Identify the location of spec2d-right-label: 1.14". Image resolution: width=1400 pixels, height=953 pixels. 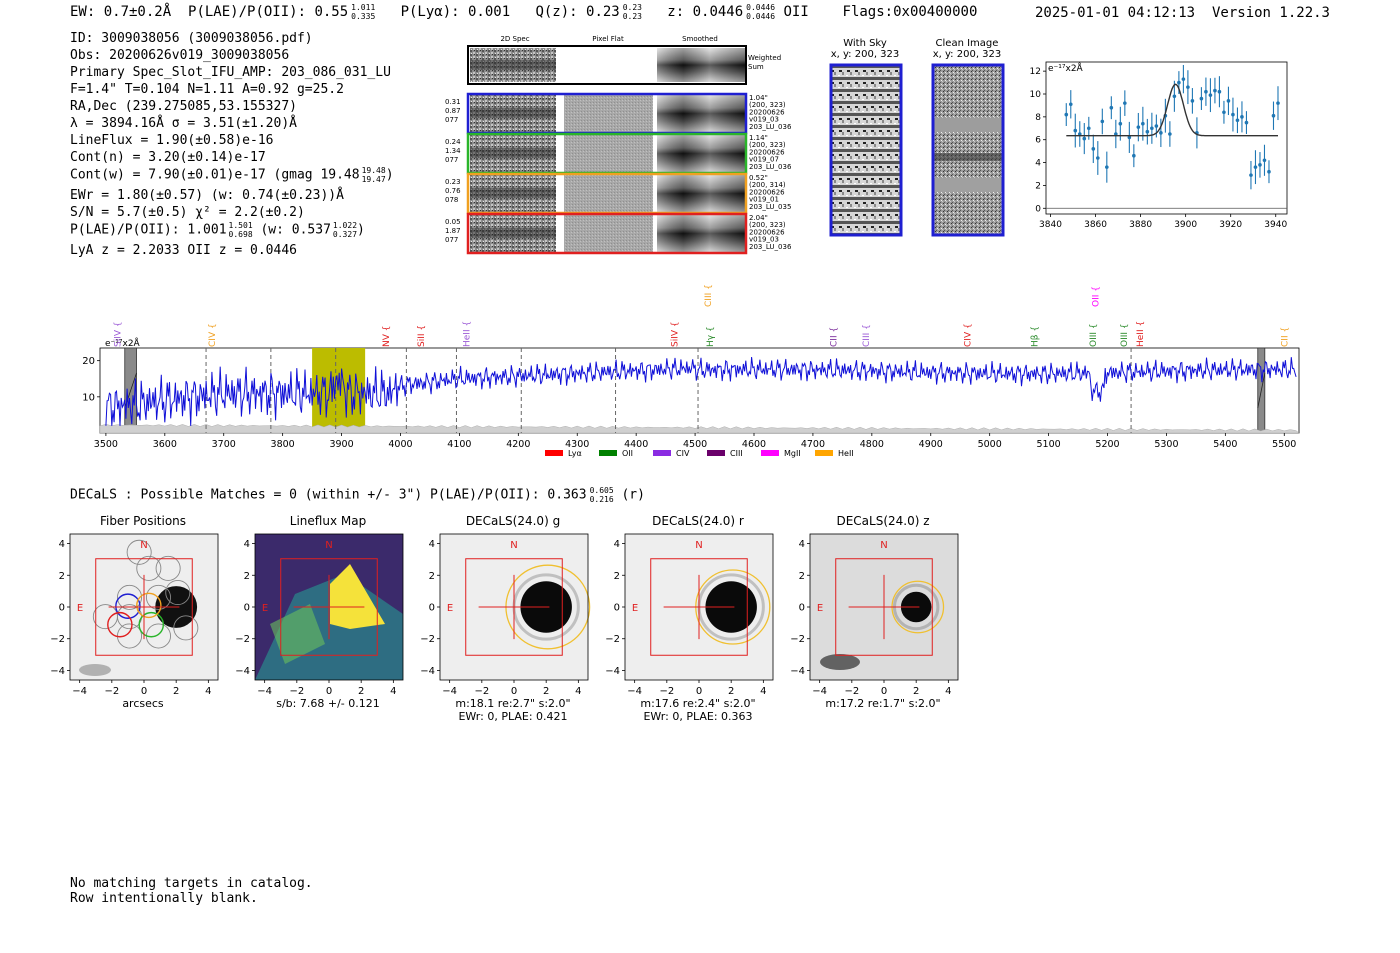
(758, 138).